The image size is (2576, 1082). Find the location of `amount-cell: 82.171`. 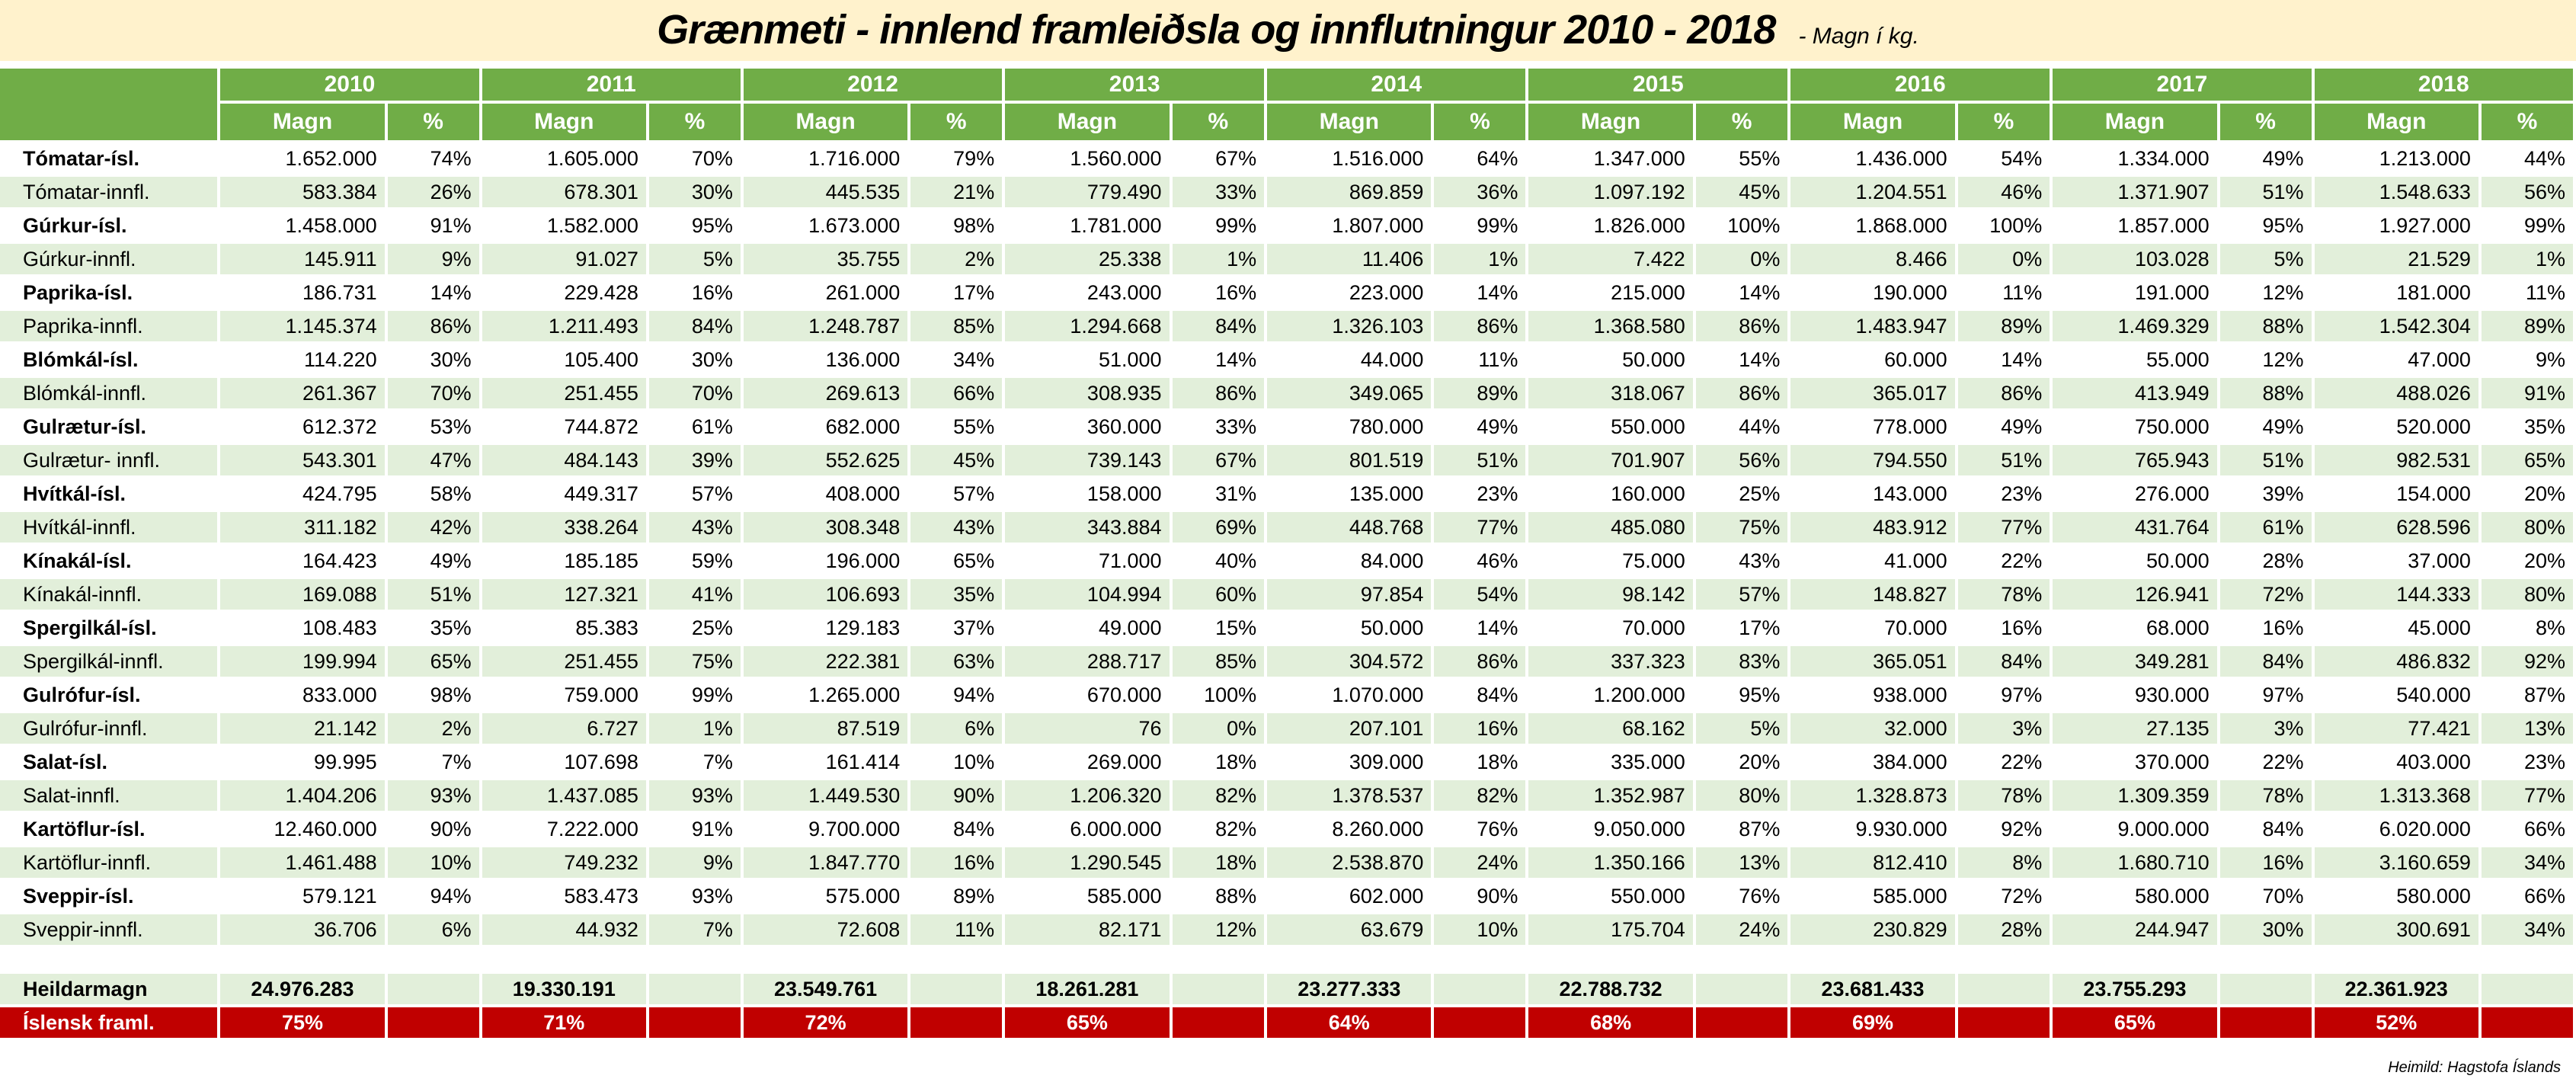

amount-cell: 82.171 is located at coordinates (1087, 929).